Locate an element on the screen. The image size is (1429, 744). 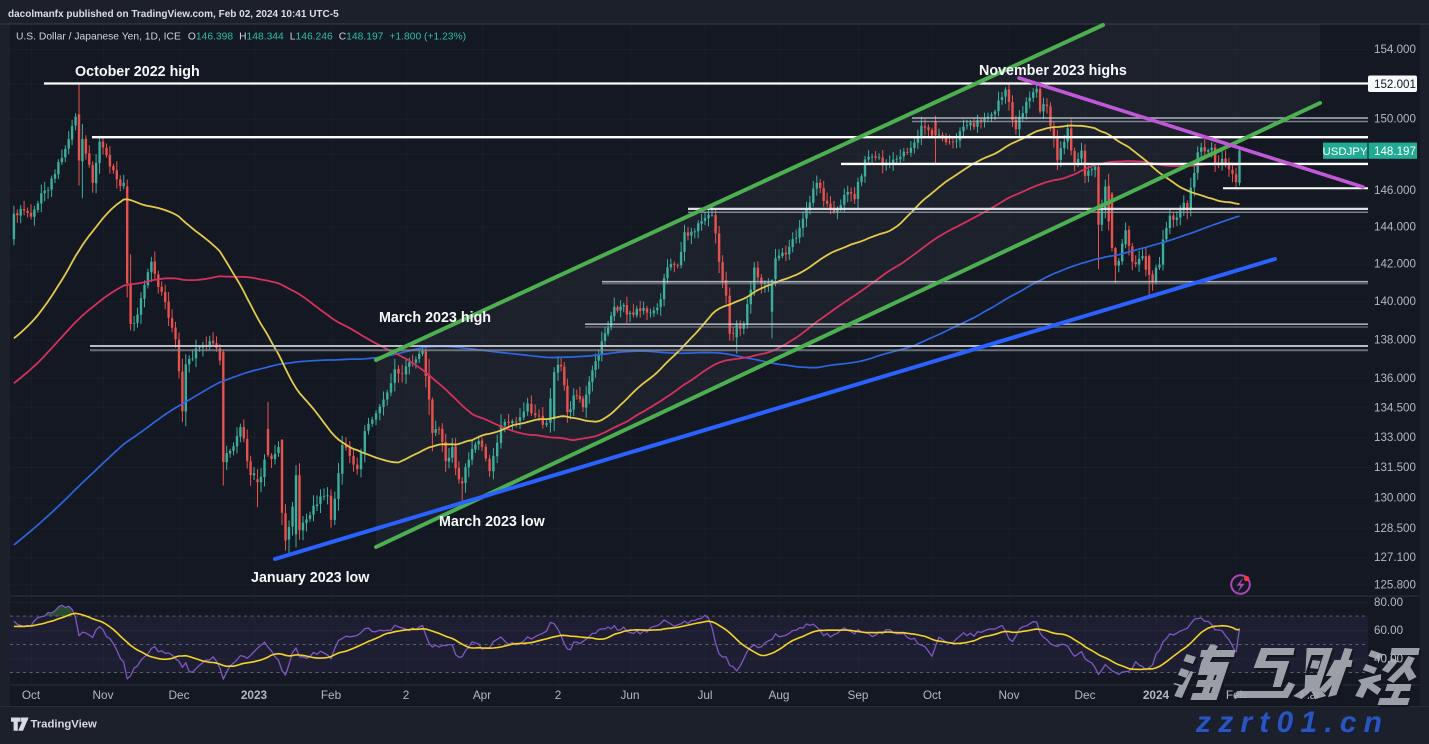
svg-text: 146.000 is located at coordinates (1395, 190).